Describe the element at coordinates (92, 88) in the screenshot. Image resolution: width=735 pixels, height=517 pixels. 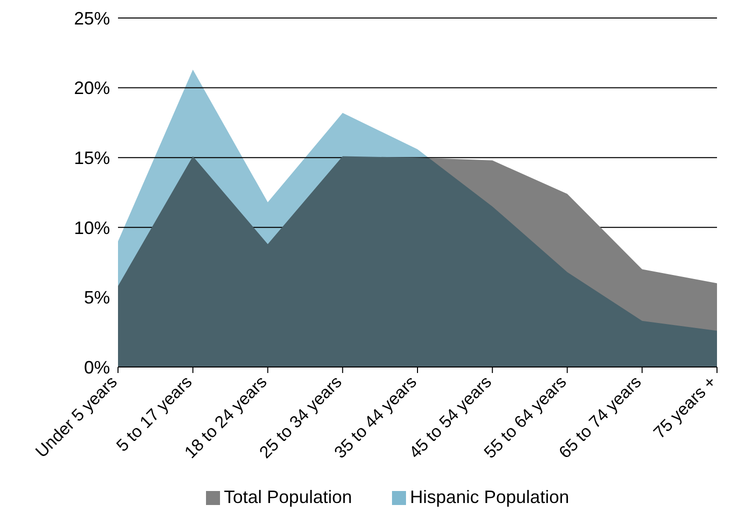
I see `y-tick-label: 20%` at that location.